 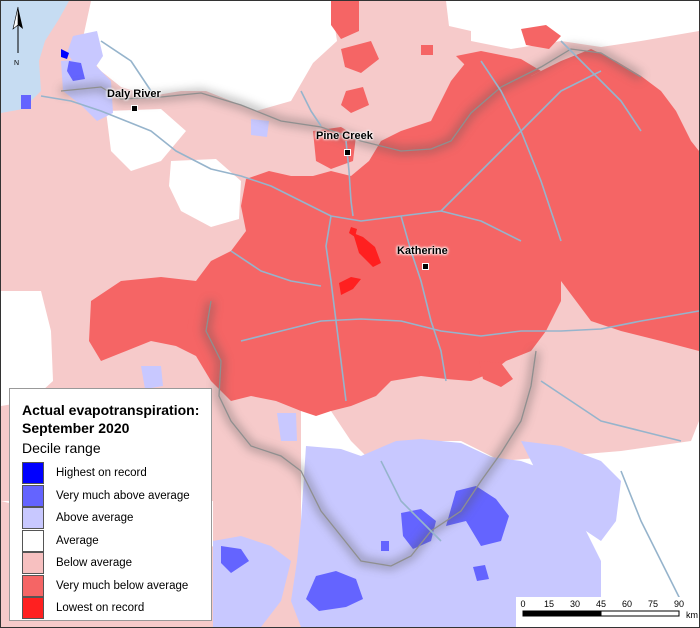 I want to click on legend-item: Average, so click(x=116, y=541).